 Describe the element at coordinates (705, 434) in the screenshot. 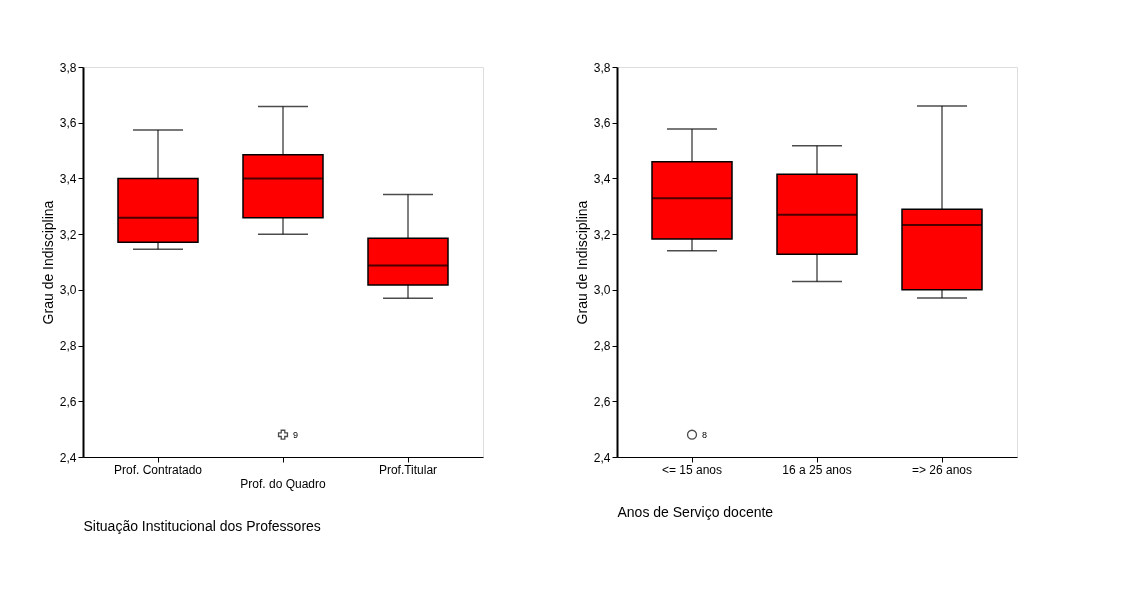

I see `annotation: 8` at that location.